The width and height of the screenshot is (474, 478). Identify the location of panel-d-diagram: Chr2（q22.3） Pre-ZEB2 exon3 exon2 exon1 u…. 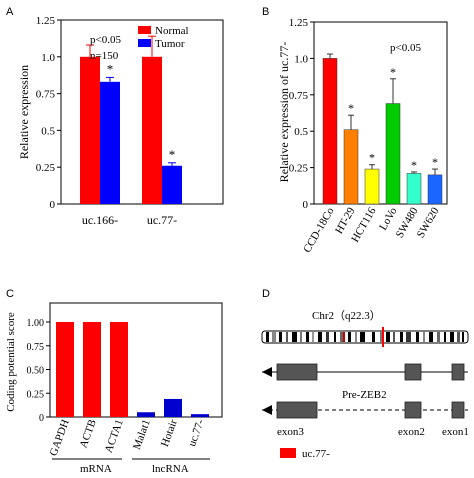
(365, 384).